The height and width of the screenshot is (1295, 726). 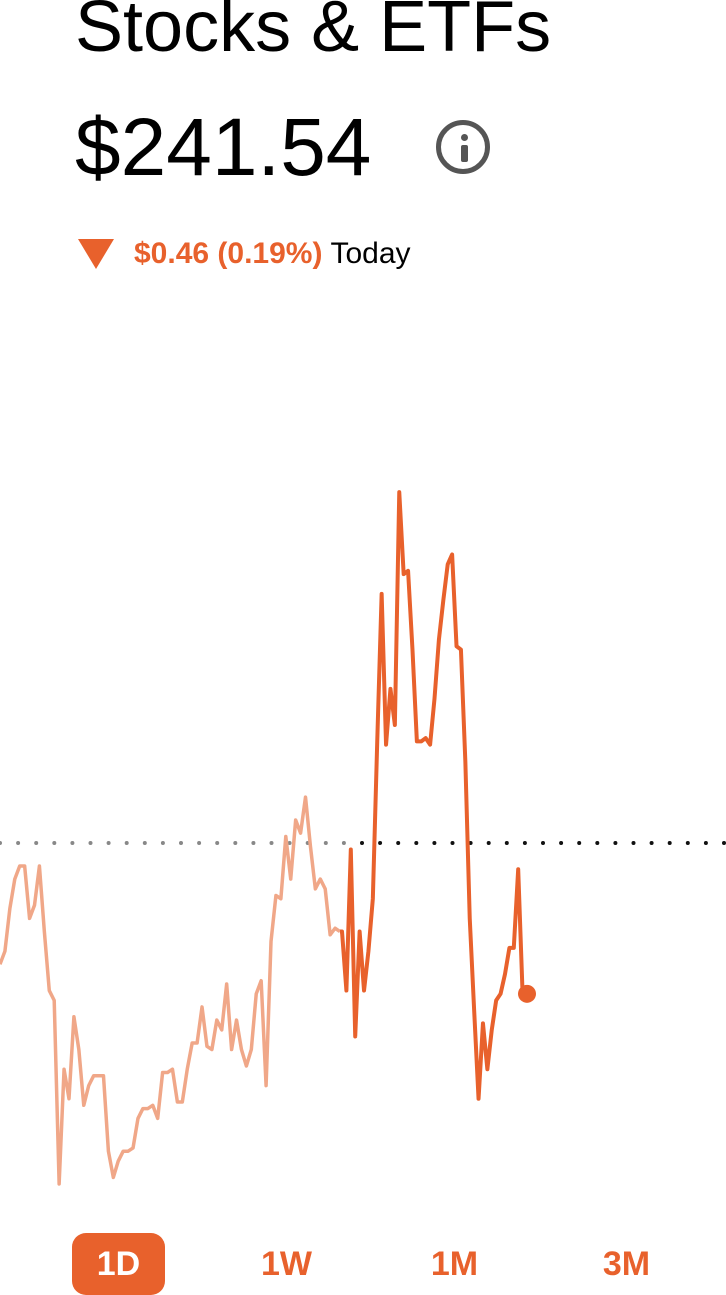 What do you see at coordinates (313, 33) in the screenshot?
I see `page-title: Stocks & ETFs` at bounding box center [313, 33].